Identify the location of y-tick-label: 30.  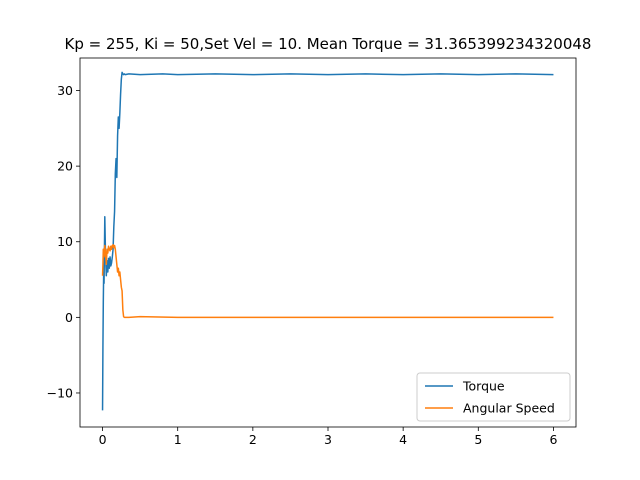
(65, 90).